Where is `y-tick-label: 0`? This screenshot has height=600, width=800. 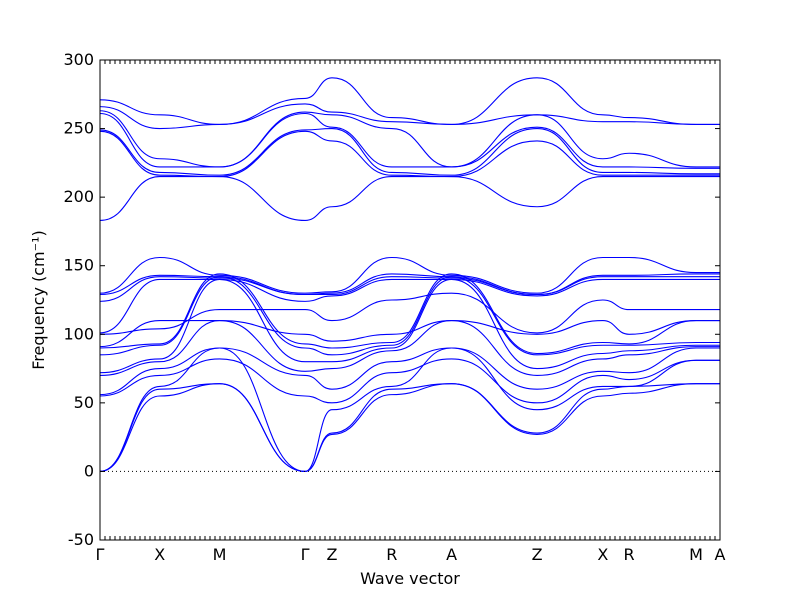 y-tick-label: 0 is located at coordinates (89, 470).